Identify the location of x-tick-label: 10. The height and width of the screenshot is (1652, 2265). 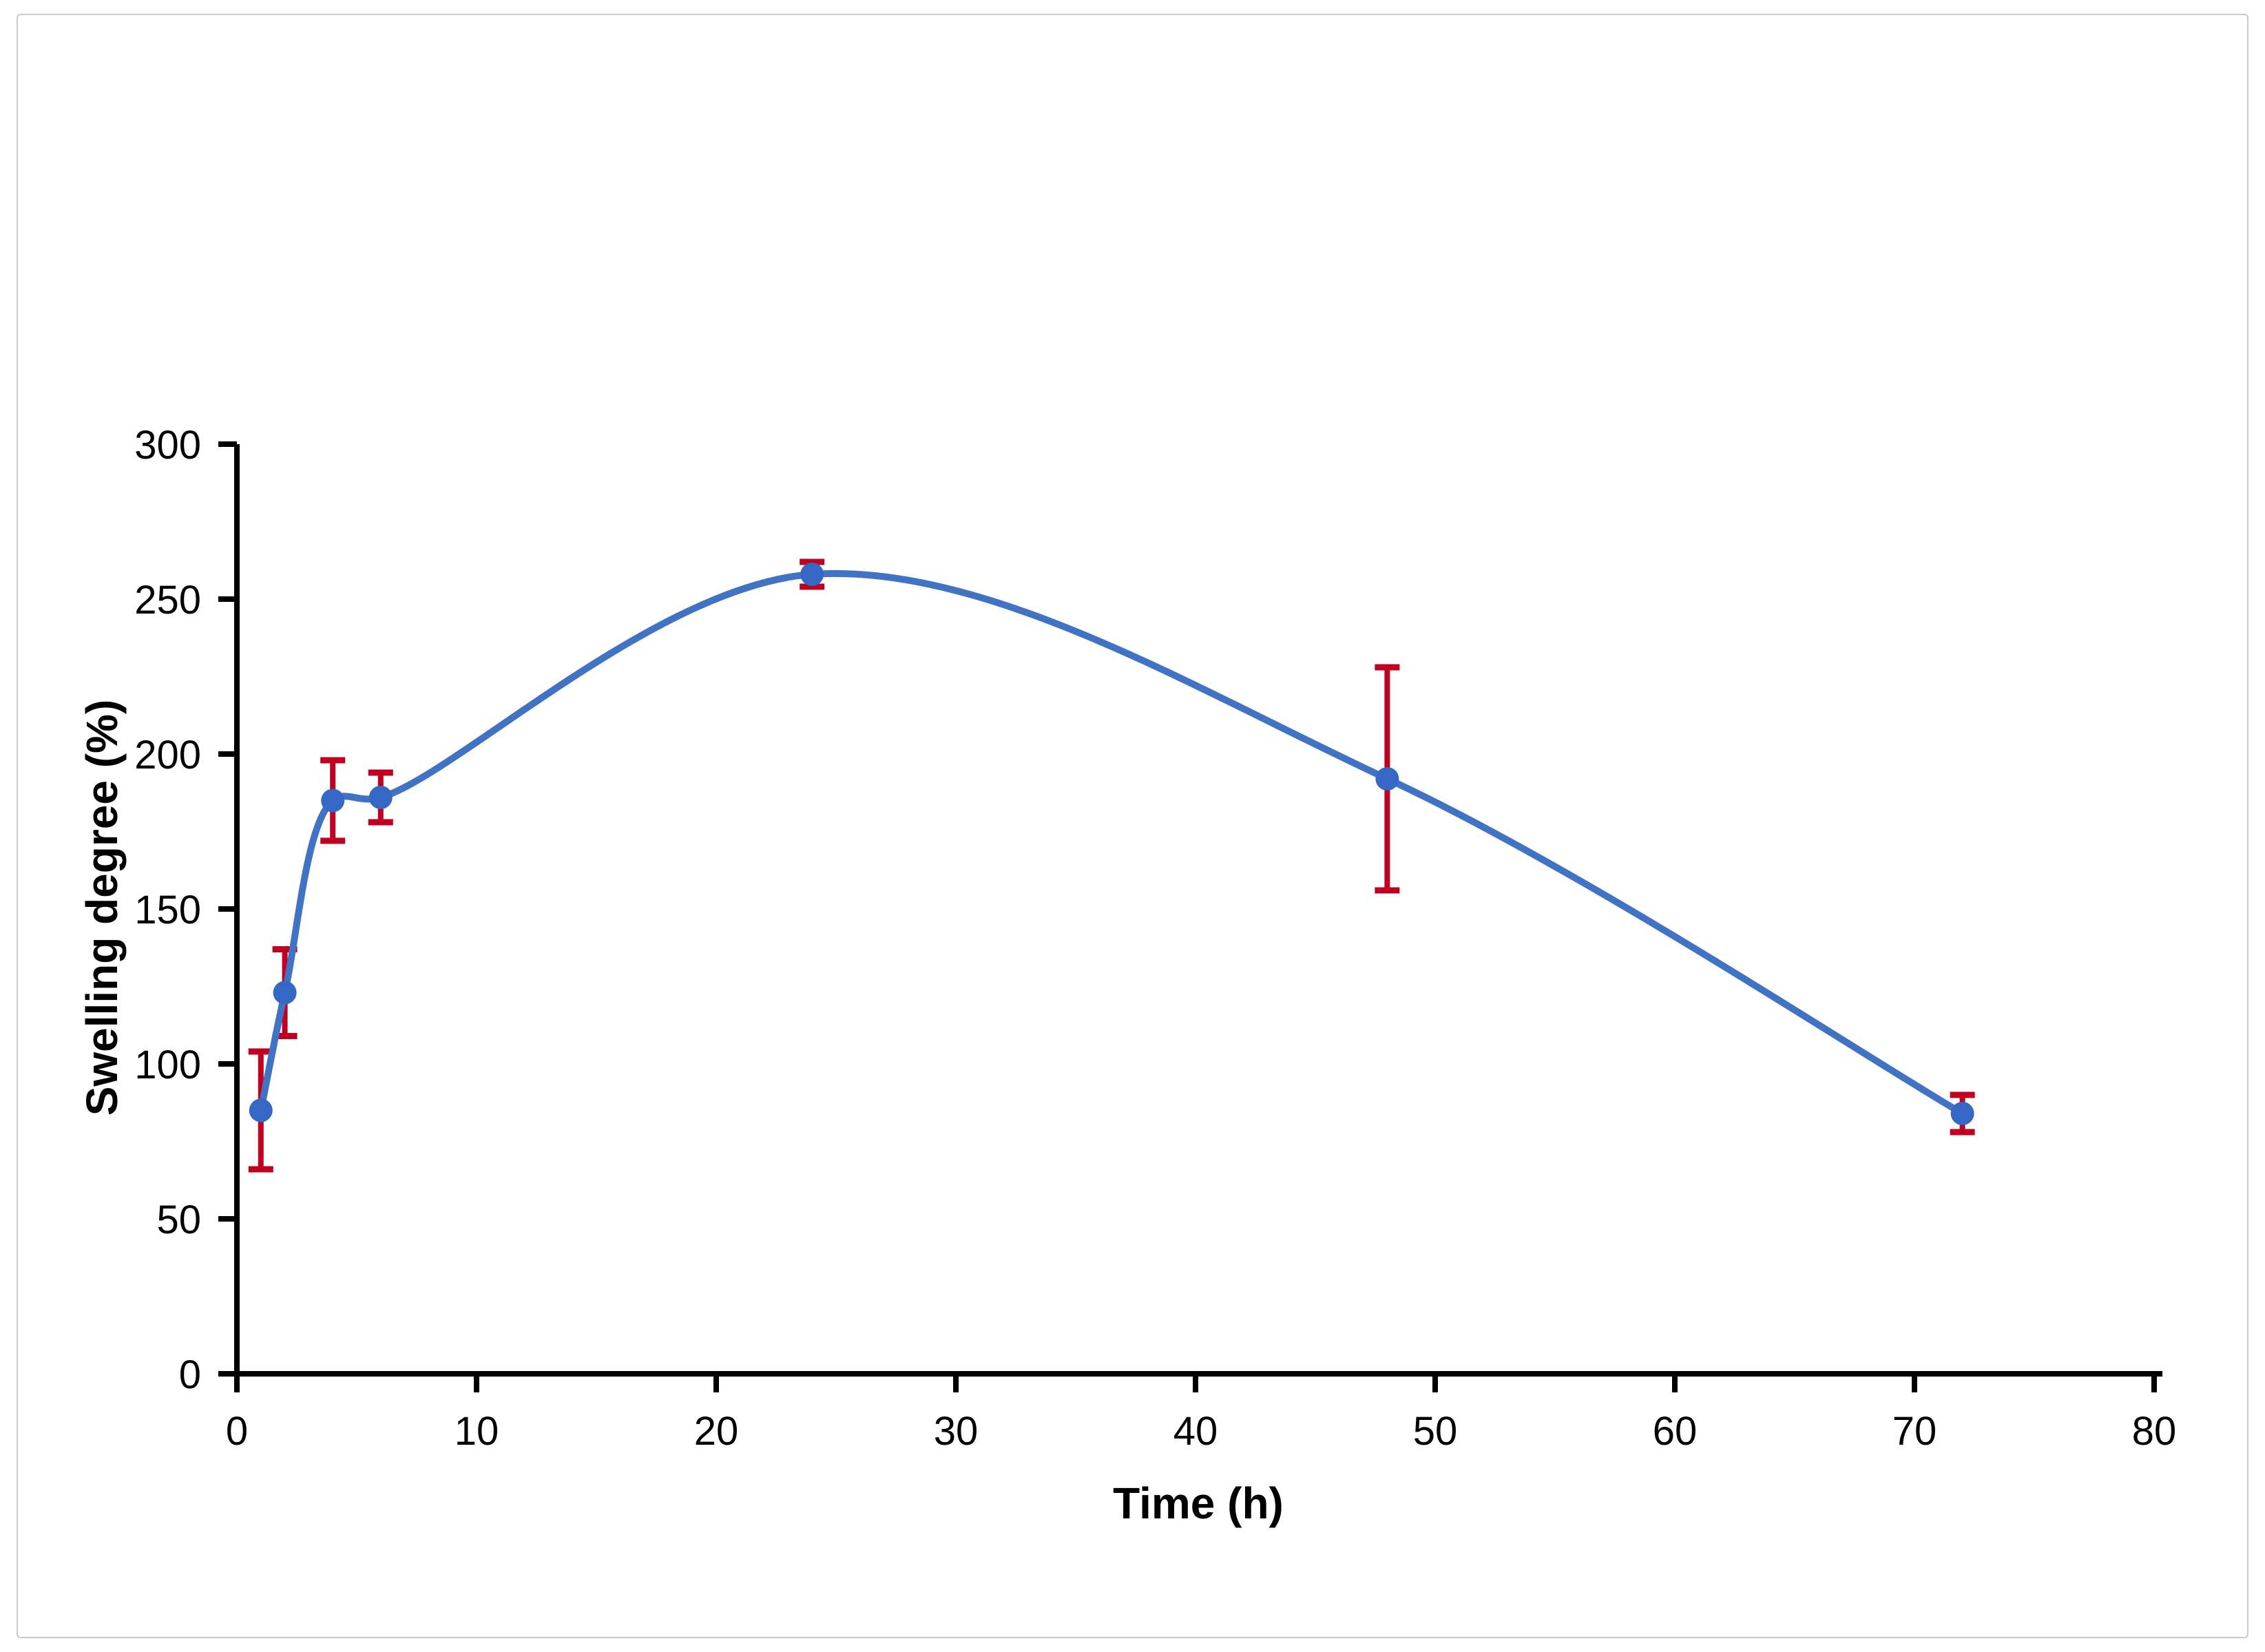
(477, 1431).